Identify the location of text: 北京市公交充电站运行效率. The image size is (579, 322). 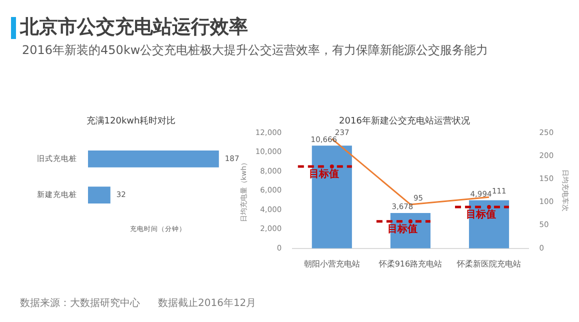
(134, 27).